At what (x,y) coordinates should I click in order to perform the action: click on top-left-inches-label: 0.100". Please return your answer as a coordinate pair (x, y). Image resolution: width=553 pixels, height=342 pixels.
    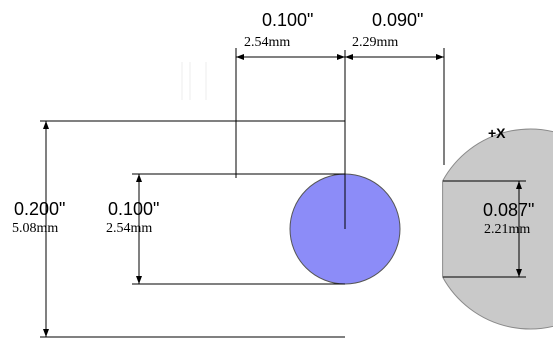
    Looking at the image, I should click on (287, 20).